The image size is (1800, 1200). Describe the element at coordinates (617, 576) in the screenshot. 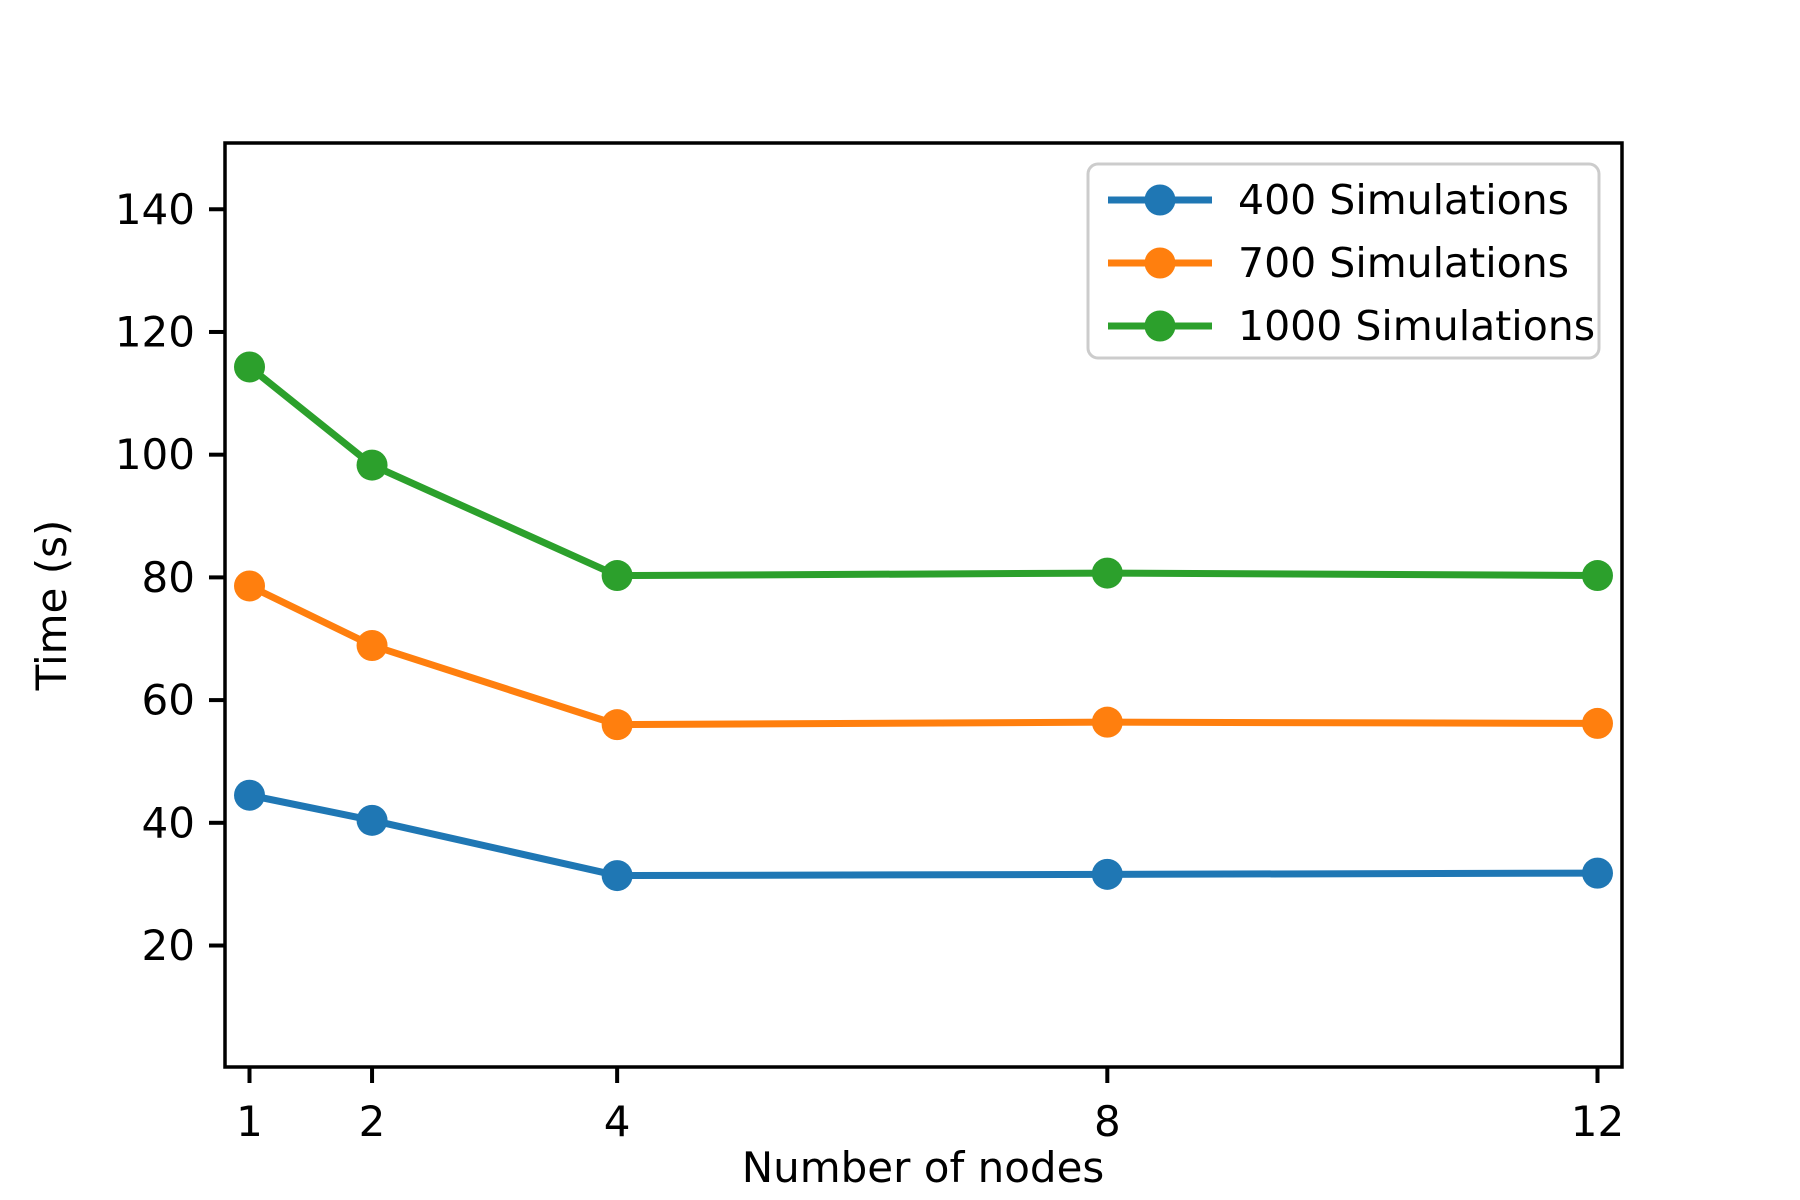

I see `data-point-1000-simulations-x4` at that location.